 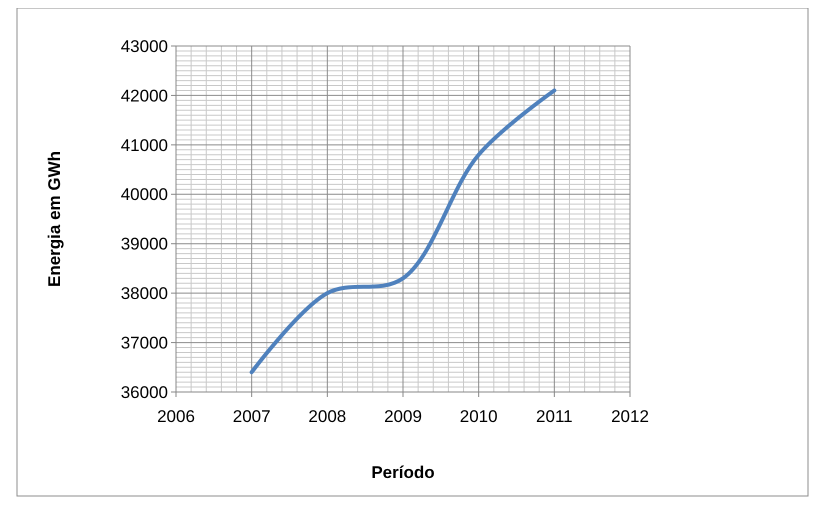 What do you see at coordinates (327, 416) in the screenshot?
I see `x-tick-label: 2008` at bounding box center [327, 416].